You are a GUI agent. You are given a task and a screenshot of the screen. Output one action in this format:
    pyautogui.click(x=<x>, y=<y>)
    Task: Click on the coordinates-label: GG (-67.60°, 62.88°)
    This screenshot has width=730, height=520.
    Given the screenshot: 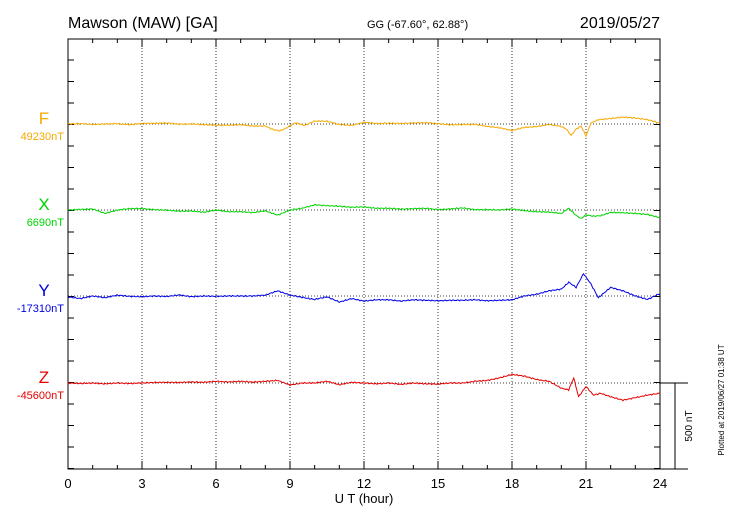 What is the action you would take?
    pyautogui.click(x=417, y=25)
    